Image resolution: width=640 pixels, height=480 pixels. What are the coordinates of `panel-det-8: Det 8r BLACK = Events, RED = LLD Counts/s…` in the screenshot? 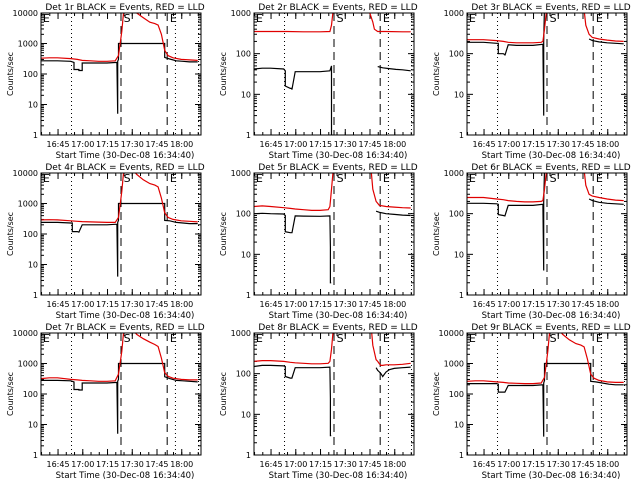 It's located at (318, 401).